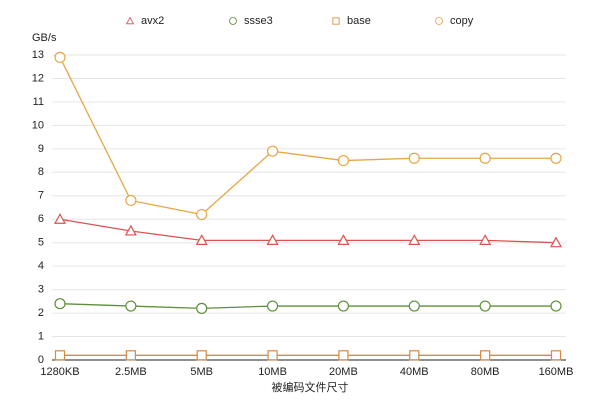 Image resolution: width=602 pixels, height=400 pixels. Describe the element at coordinates (152, 21) in the screenshot. I see `legend-label: avx2` at that location.